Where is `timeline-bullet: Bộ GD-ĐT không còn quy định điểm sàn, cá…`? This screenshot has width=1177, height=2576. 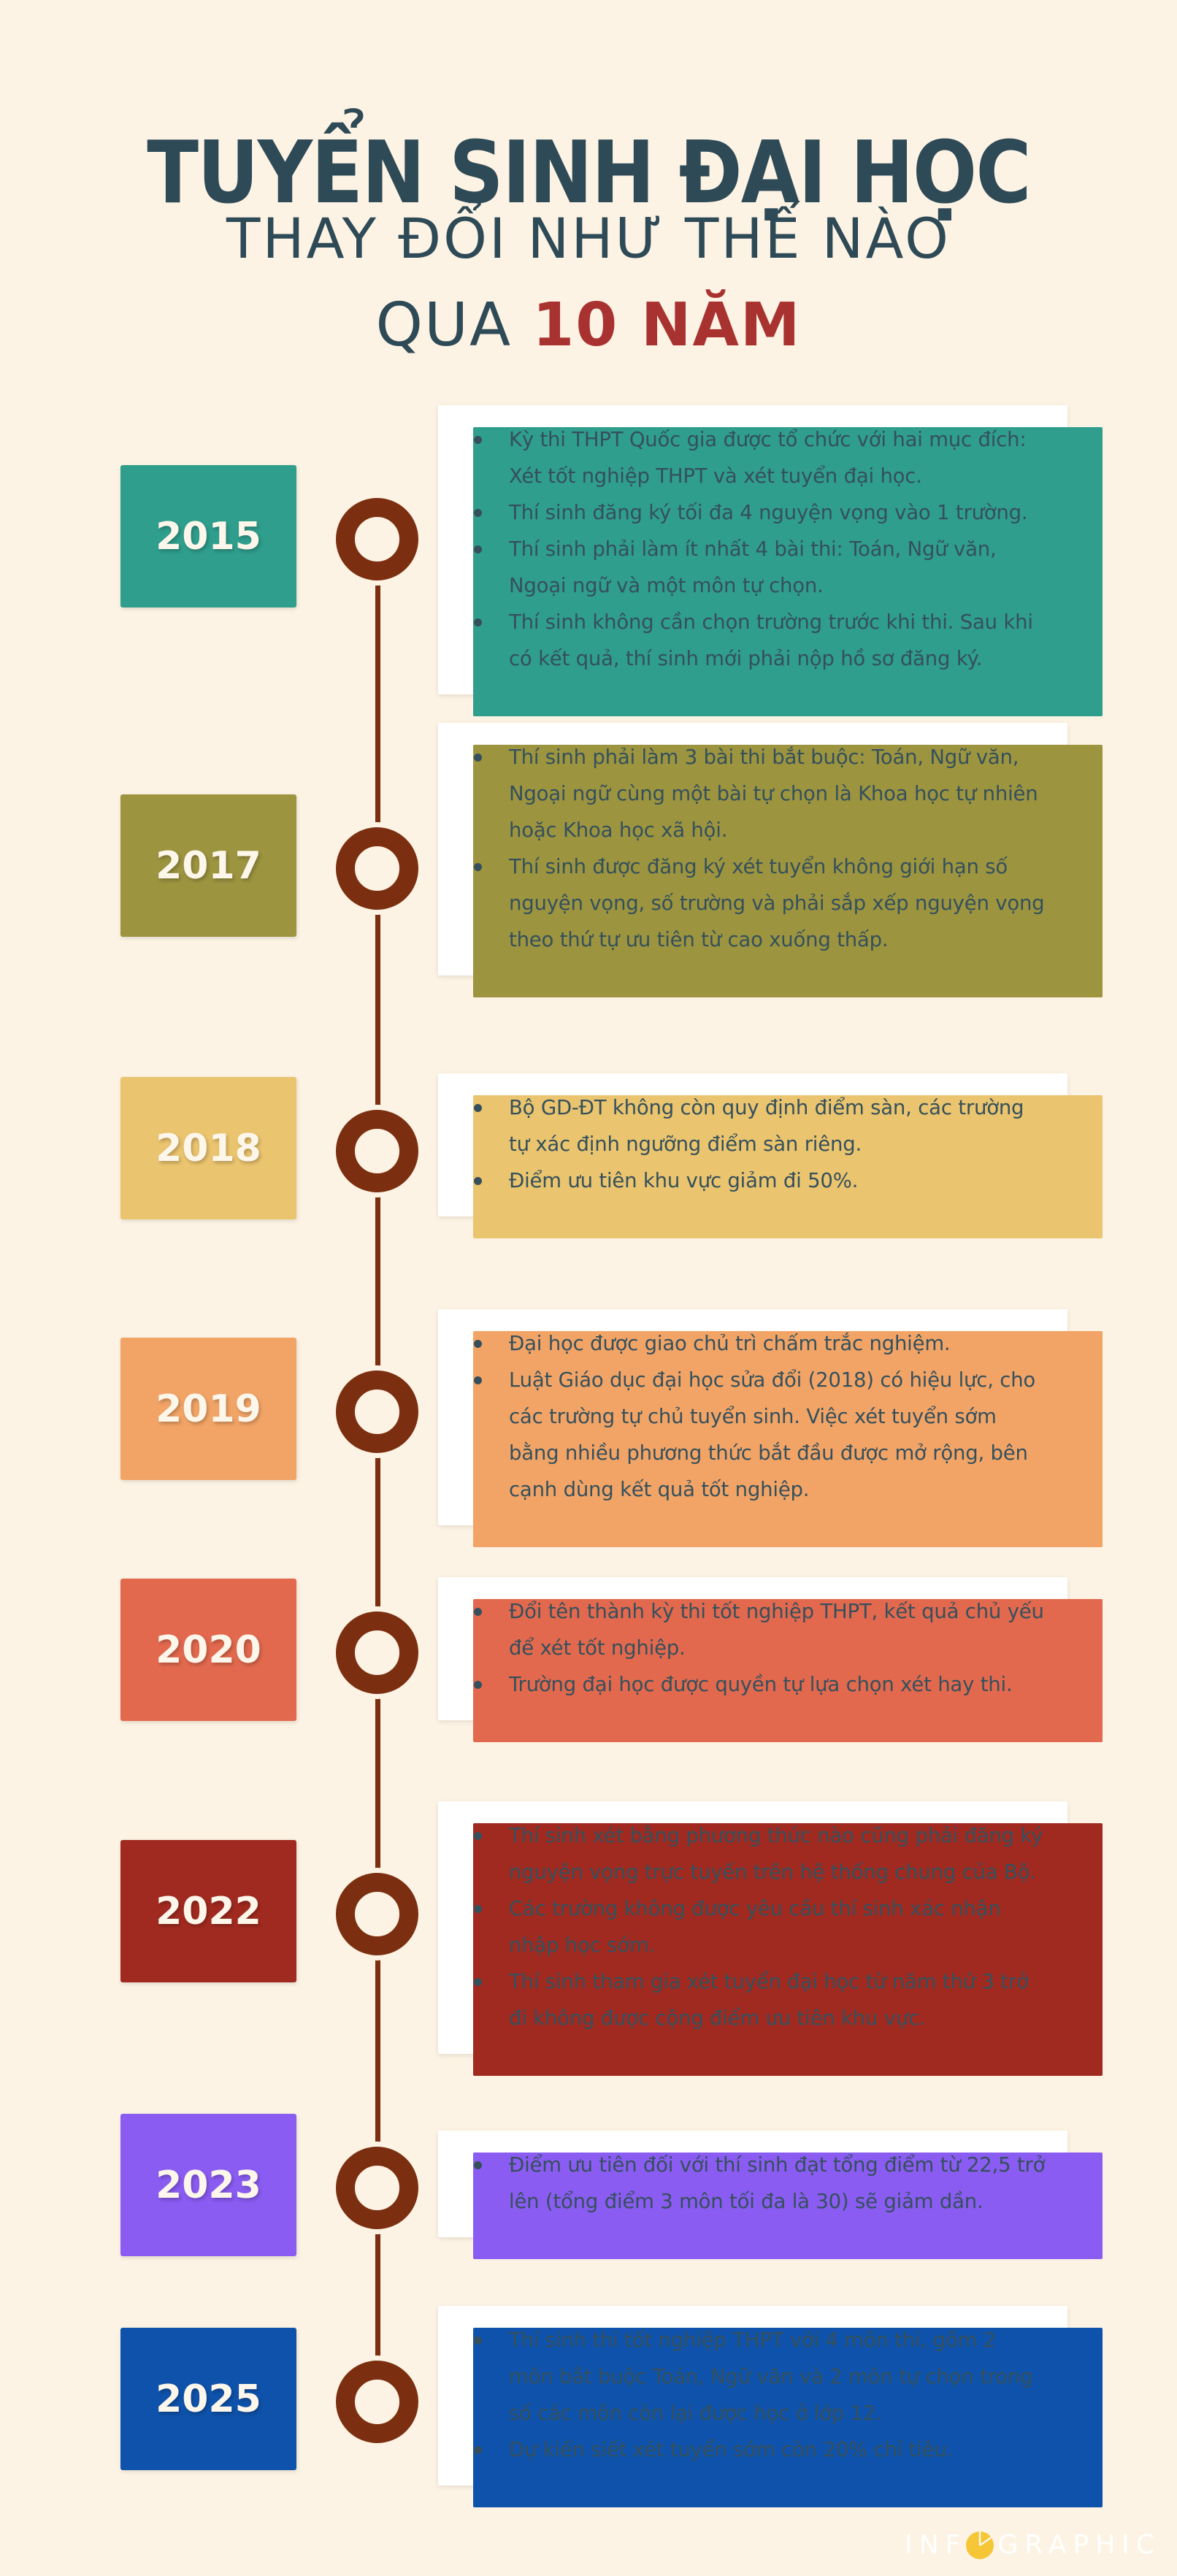 timeline-bullet: Bộ GD-ĐT không còn quy định điểm sàn, cá… is located at coordinates (758, 1125).